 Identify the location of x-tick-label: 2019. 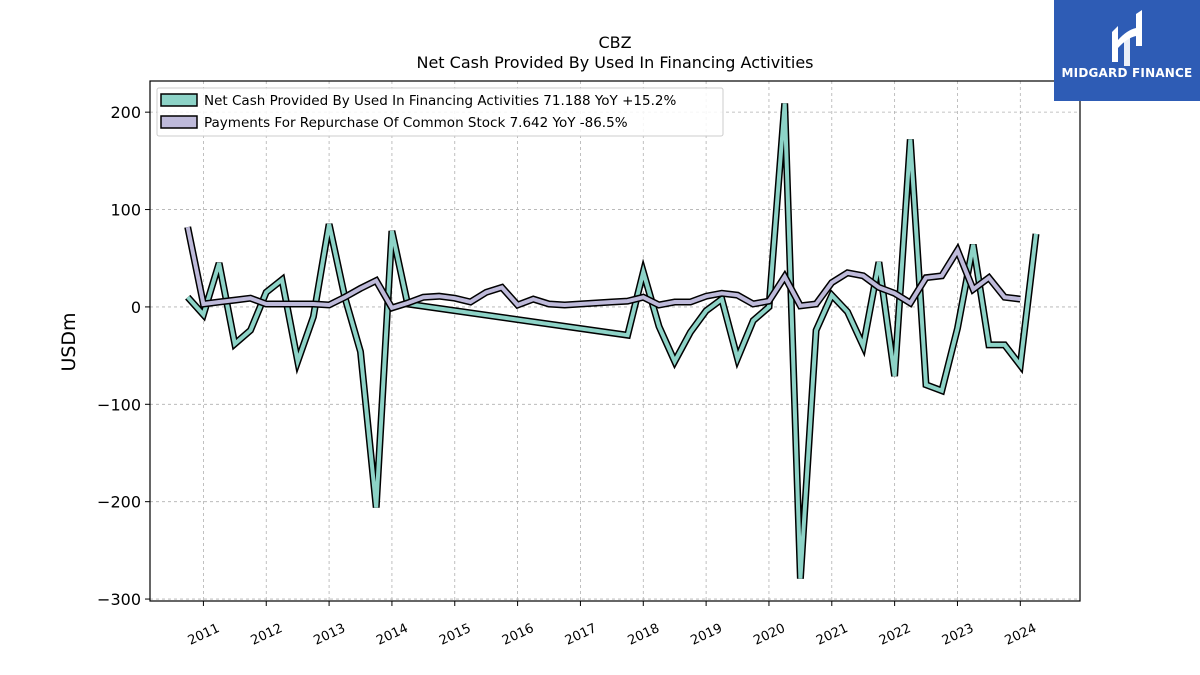
(706, 635).